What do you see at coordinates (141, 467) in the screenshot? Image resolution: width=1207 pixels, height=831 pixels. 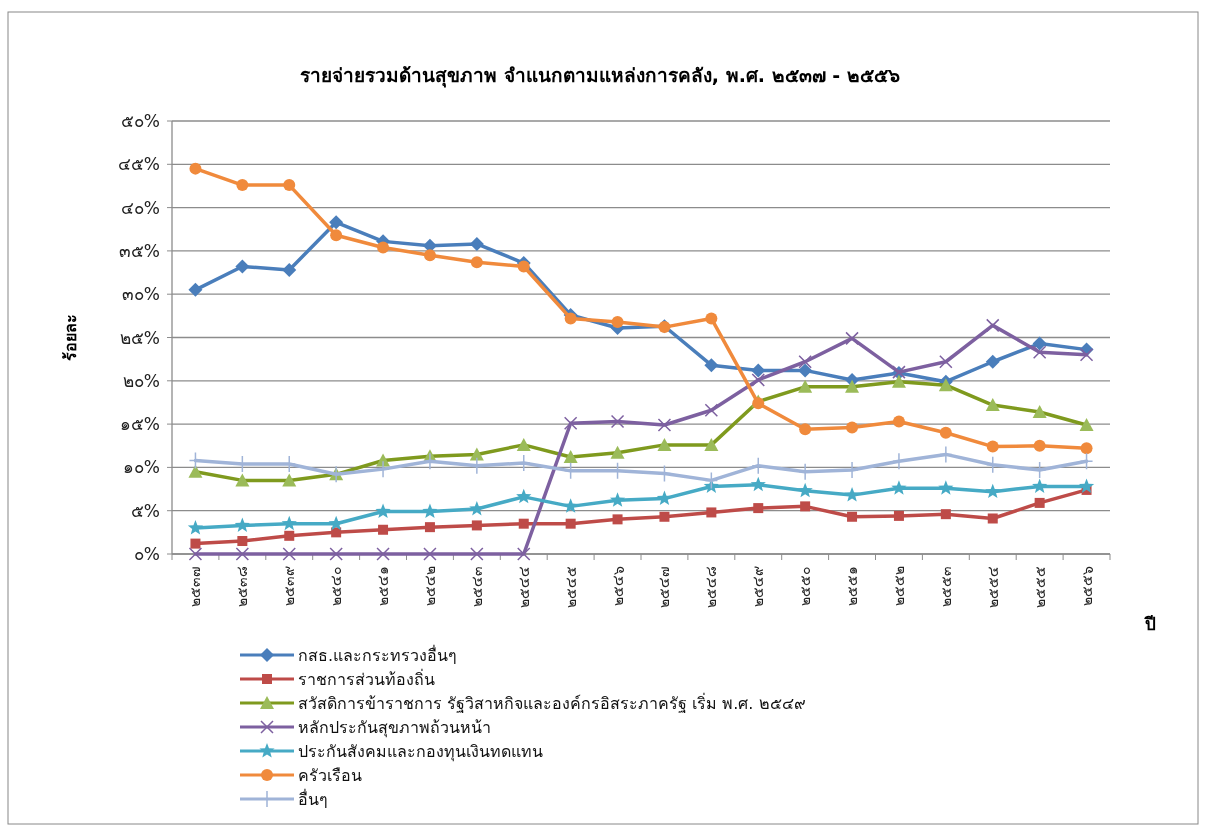 I see `y-tick-label: ๑๐%` at bounding box center [141, 467].